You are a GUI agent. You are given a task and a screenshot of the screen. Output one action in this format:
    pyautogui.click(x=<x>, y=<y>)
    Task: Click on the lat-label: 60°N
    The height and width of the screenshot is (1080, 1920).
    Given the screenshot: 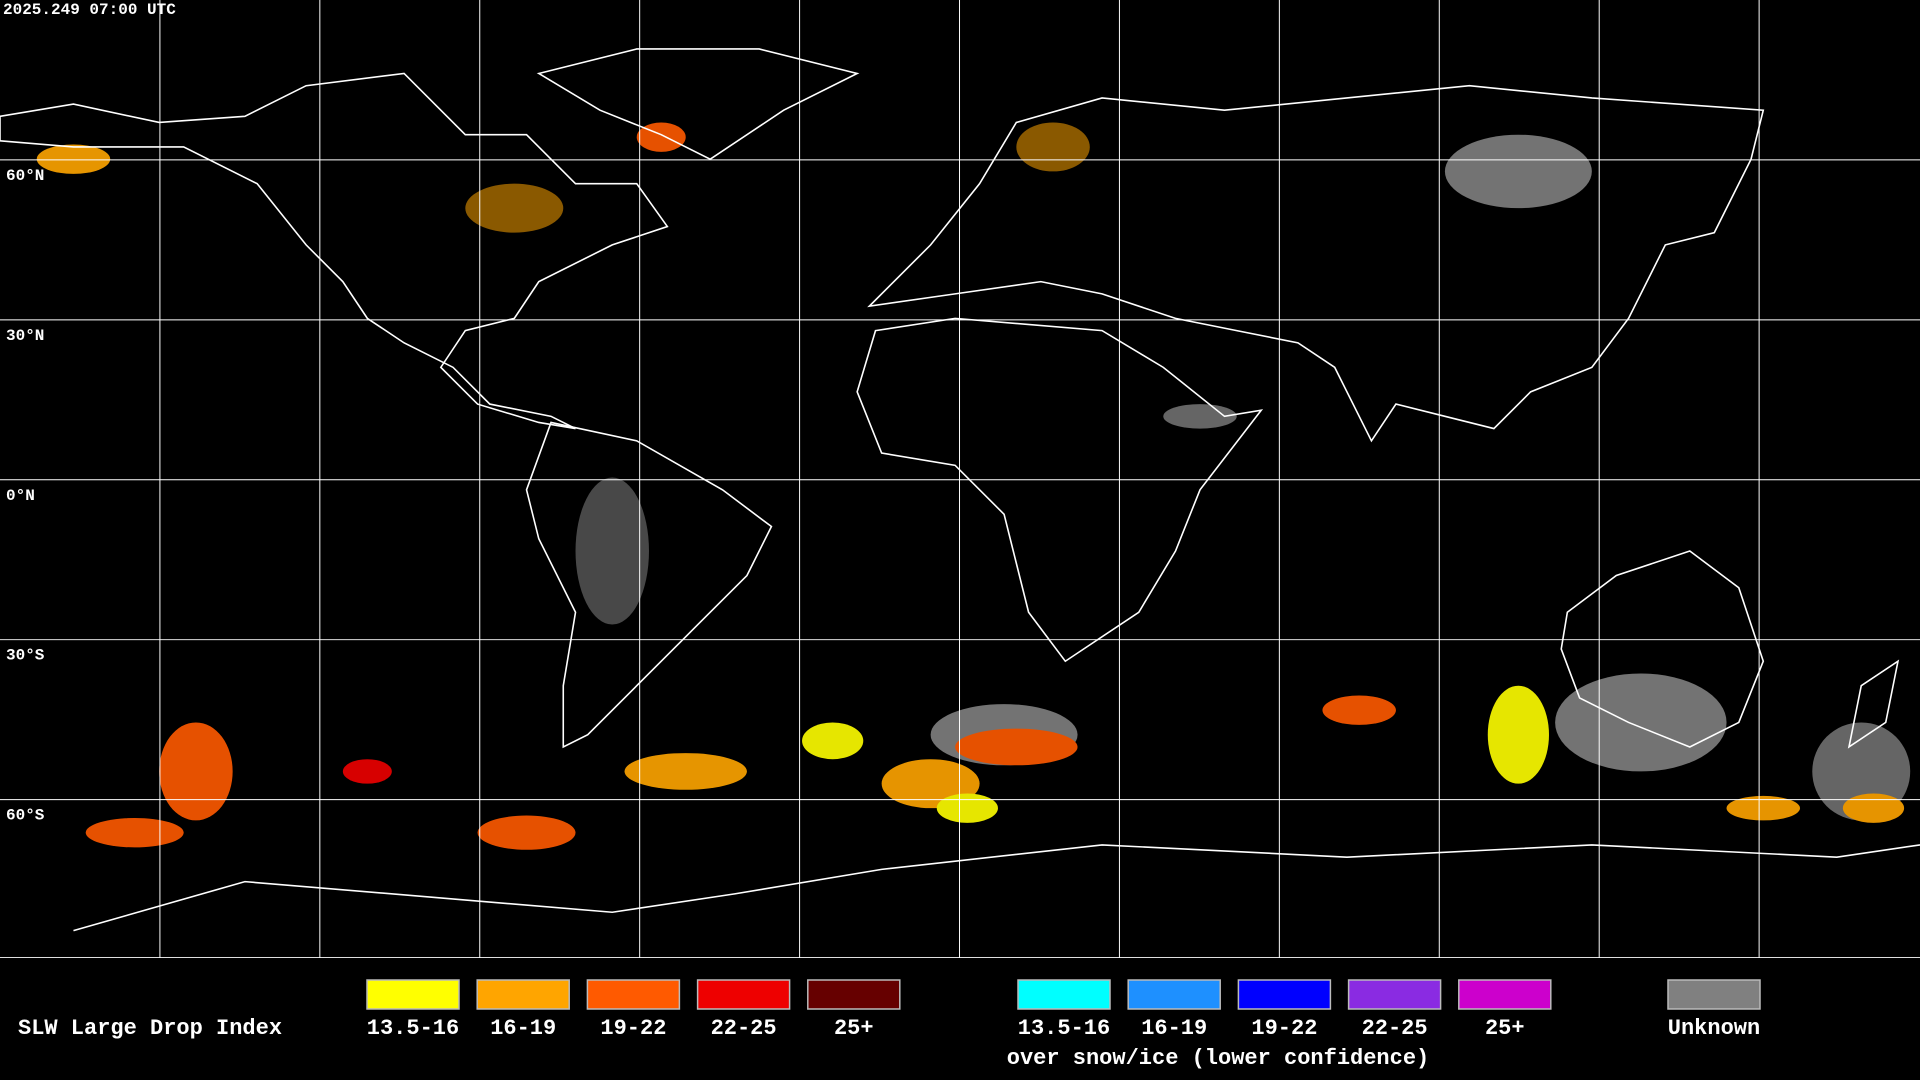 What is the action you would take?
    pyautogui.click(x=25, y=176)
    